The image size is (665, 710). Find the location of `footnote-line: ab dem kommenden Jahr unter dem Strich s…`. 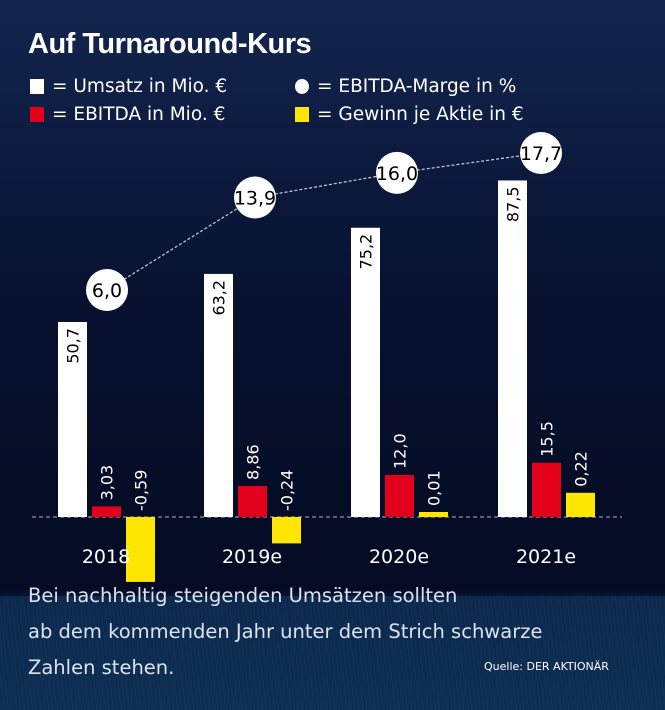

footnote-line: ab dem kommenden Jahr unter dem Strich s… is located at coordinates (285, 631).